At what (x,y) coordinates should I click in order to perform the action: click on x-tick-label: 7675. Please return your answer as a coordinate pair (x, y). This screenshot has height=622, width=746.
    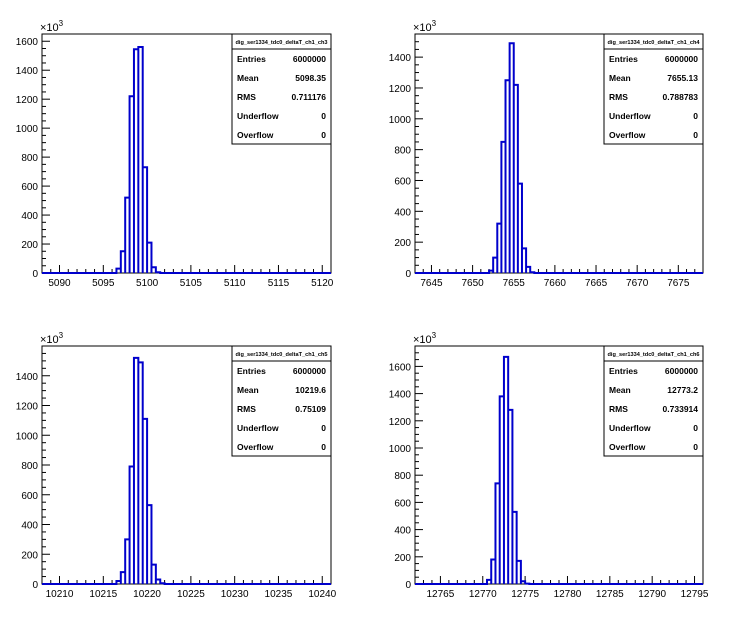
    Looking at the image, I should click on (678, 283).